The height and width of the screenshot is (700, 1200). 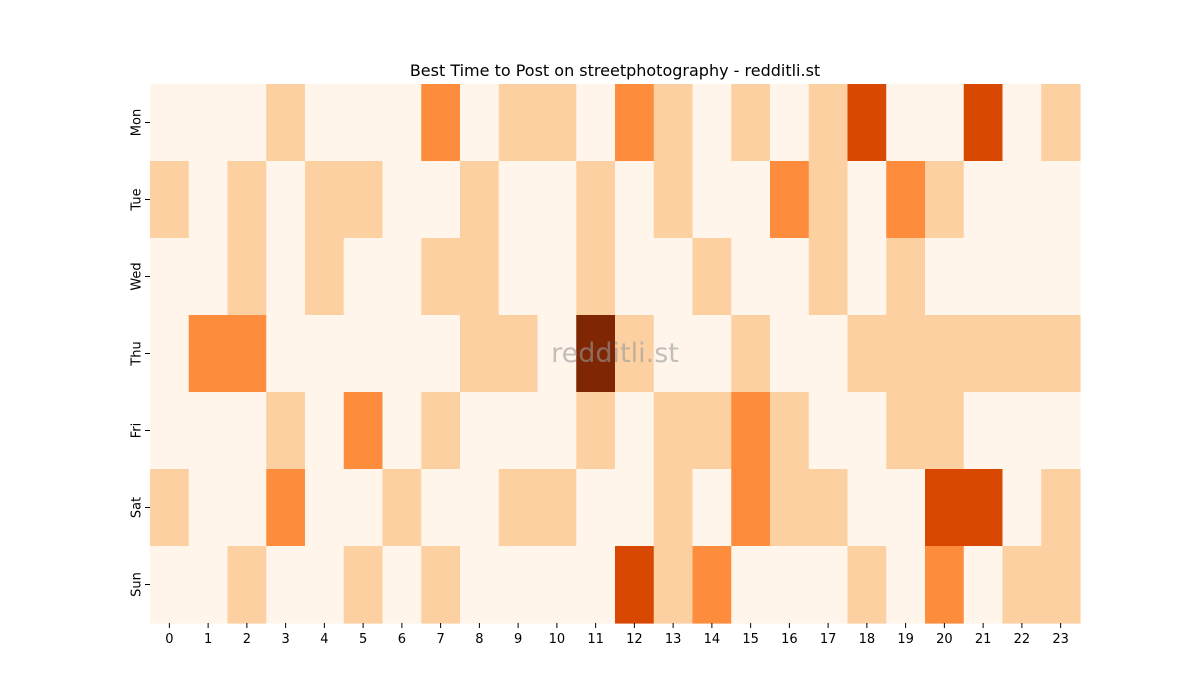 I want to click on x-tick-label: 22, so click(x=1022, y=639).